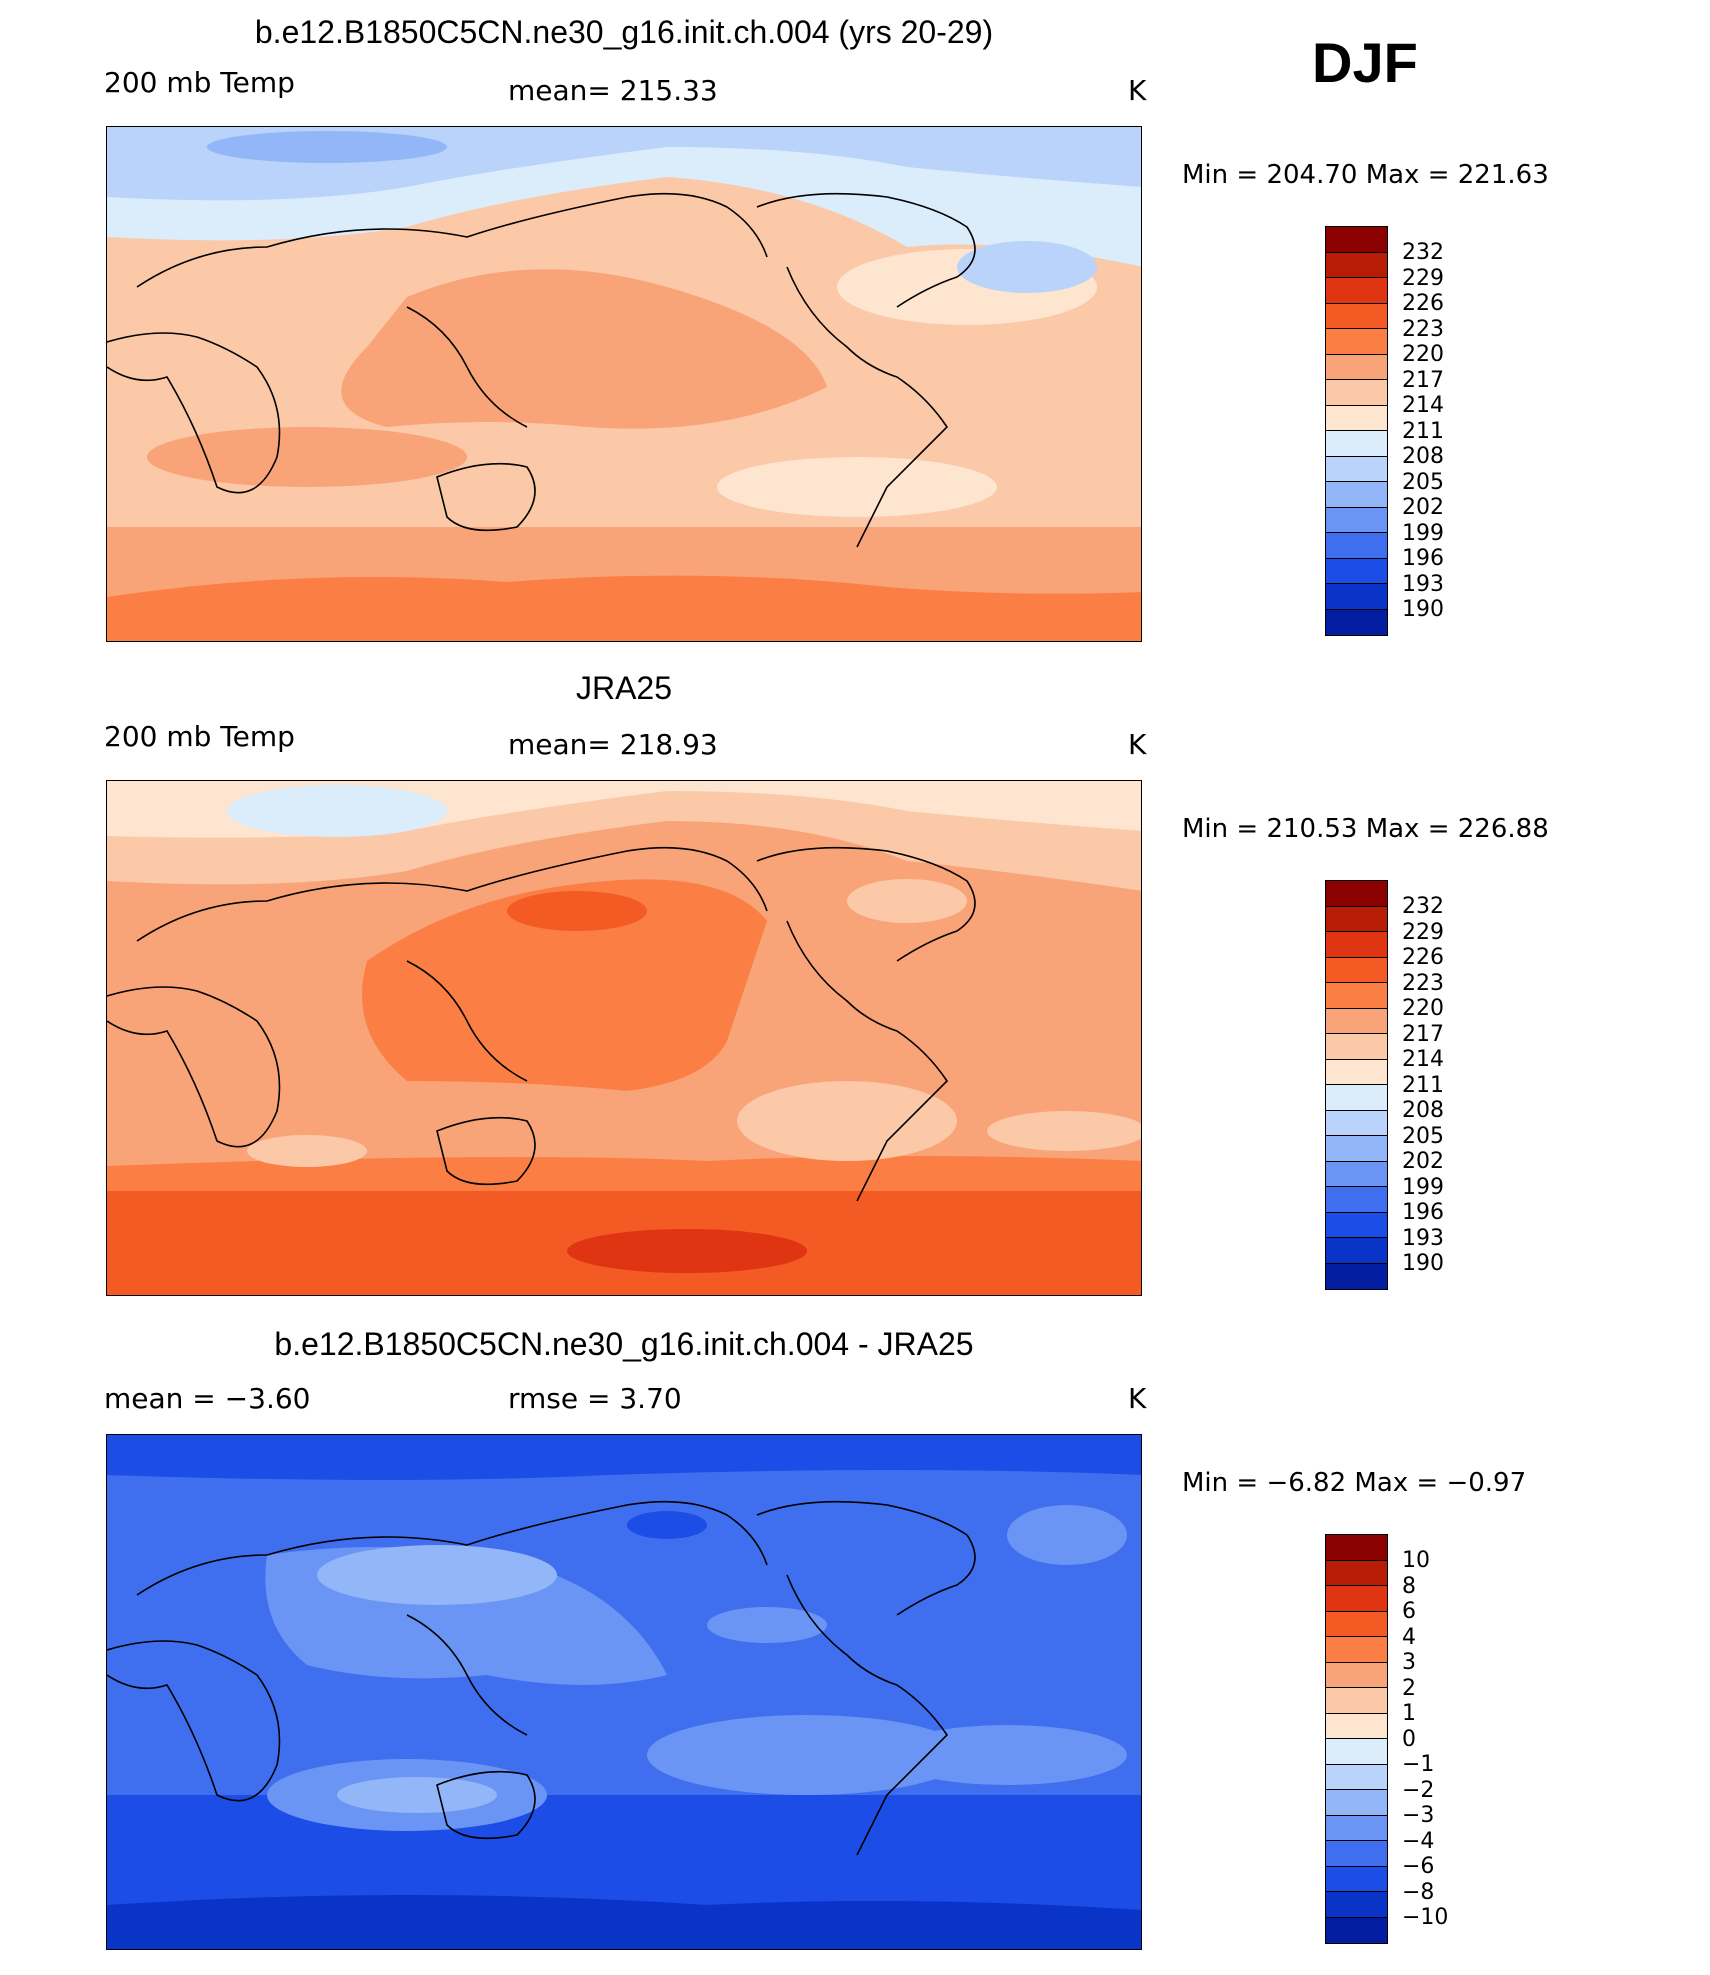 The height and width of the screenshot is (1975, 1710). What do you see at coordinates (1409, 1688) in the screenshot?
I see `colorbar-label: 2` at bounding box center [1409, 1688].